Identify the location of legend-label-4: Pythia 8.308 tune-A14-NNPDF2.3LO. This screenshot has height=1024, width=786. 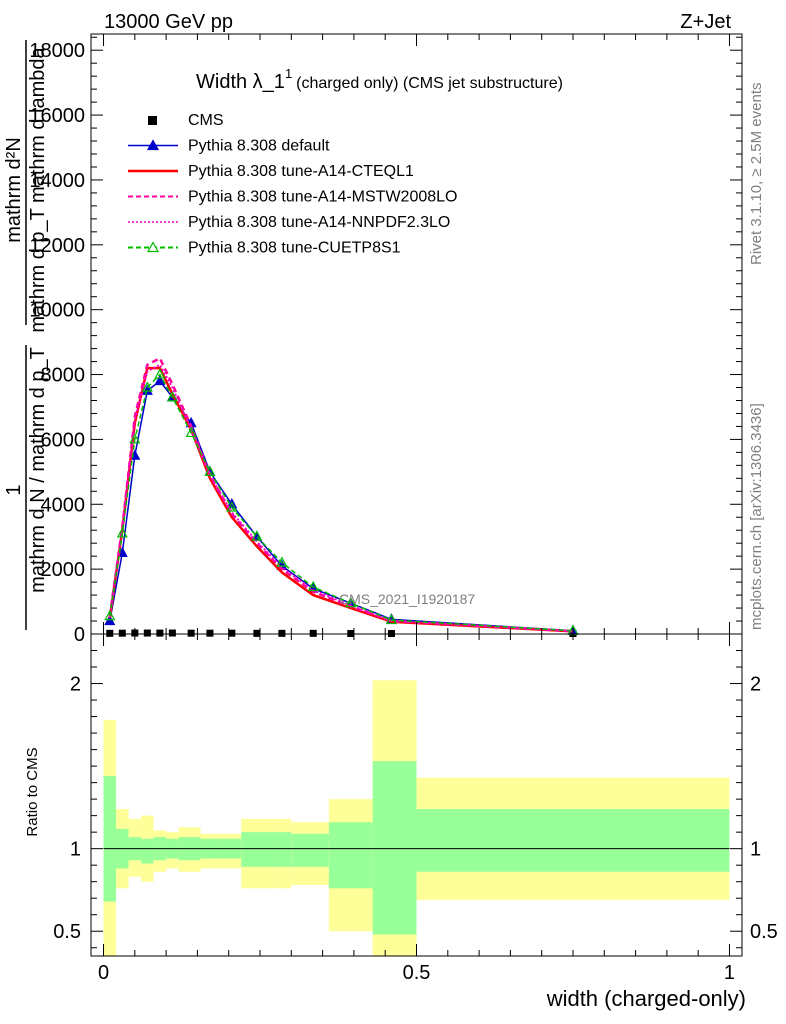
(319, 222).